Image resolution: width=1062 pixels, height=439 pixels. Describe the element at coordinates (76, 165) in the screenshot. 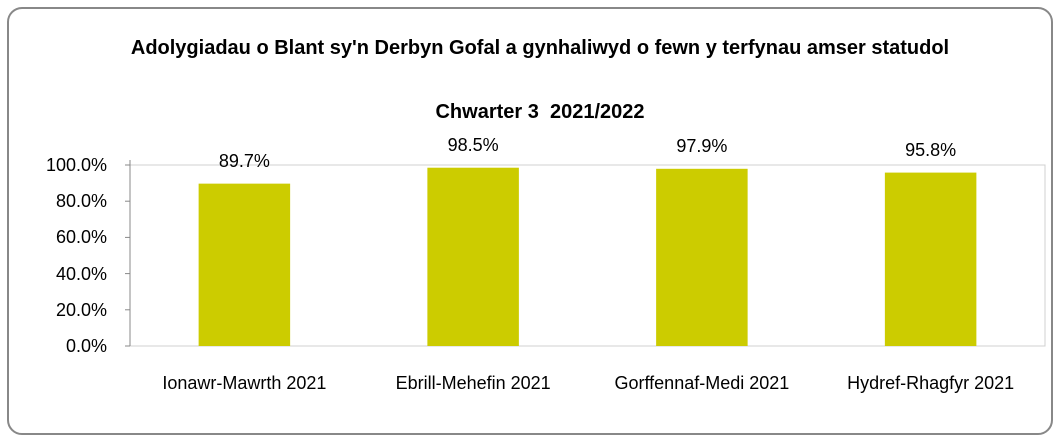

I see `y-tick-label: 100.0%` at that location.